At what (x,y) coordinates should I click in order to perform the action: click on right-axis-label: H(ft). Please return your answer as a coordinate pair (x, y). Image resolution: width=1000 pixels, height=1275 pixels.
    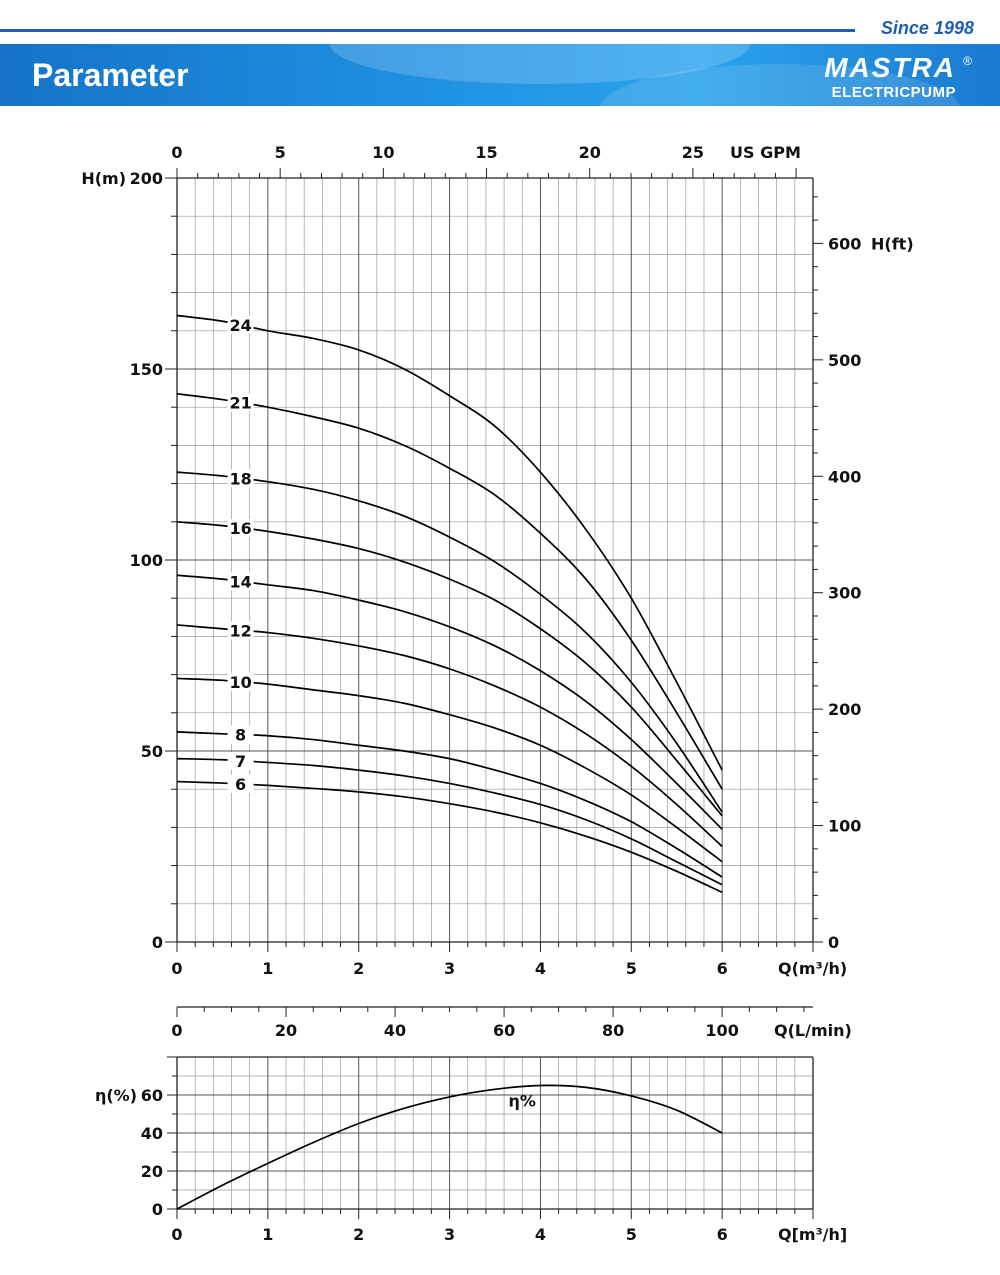
    Looking at the image, I should click on (892, 243).